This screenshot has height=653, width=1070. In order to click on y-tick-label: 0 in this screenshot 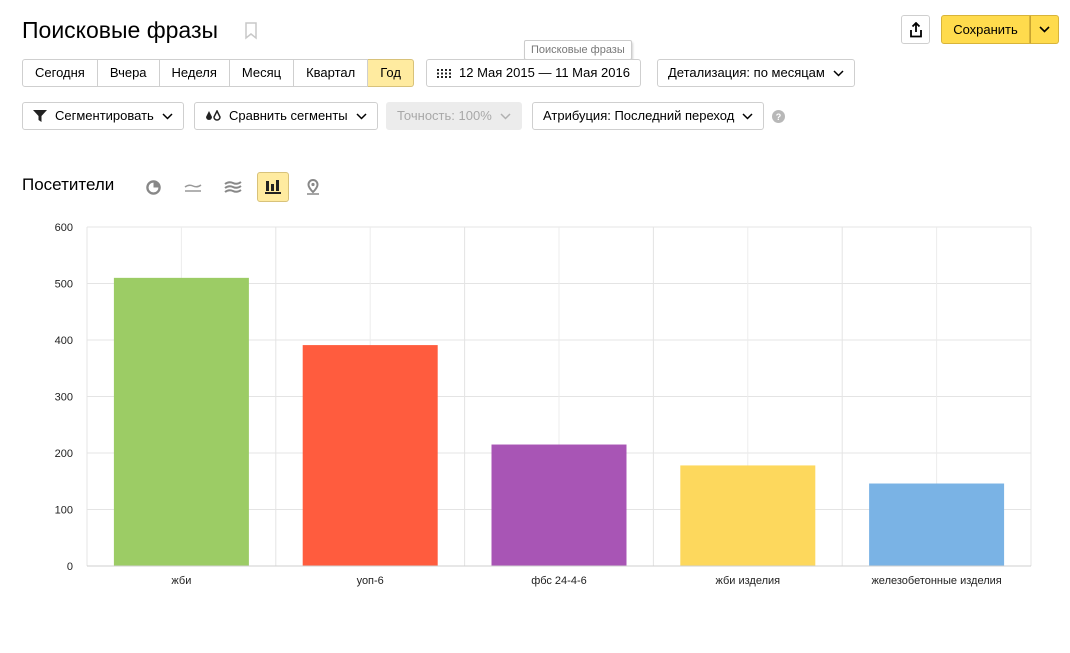, I will do `click(70, 567)`.